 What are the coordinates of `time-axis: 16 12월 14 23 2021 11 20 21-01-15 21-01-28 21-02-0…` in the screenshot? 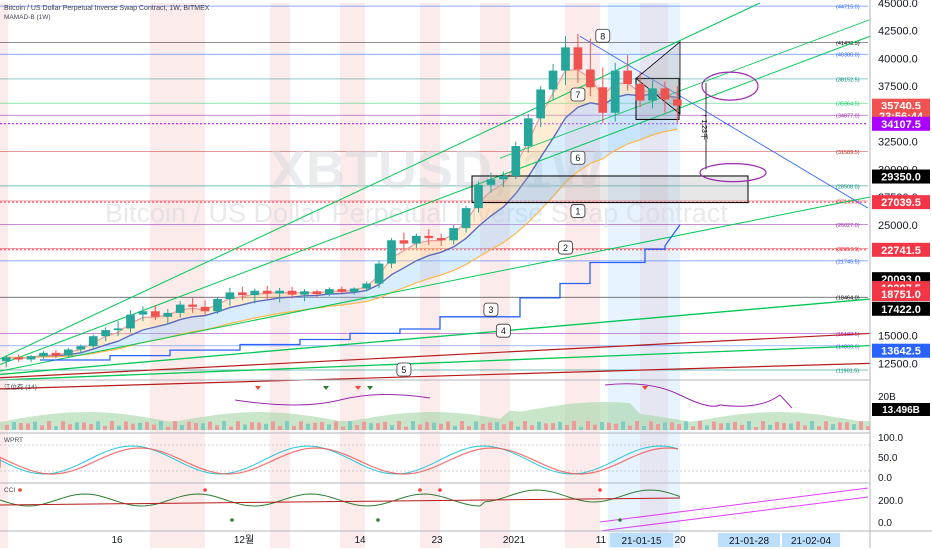 It's located at (466, 538).